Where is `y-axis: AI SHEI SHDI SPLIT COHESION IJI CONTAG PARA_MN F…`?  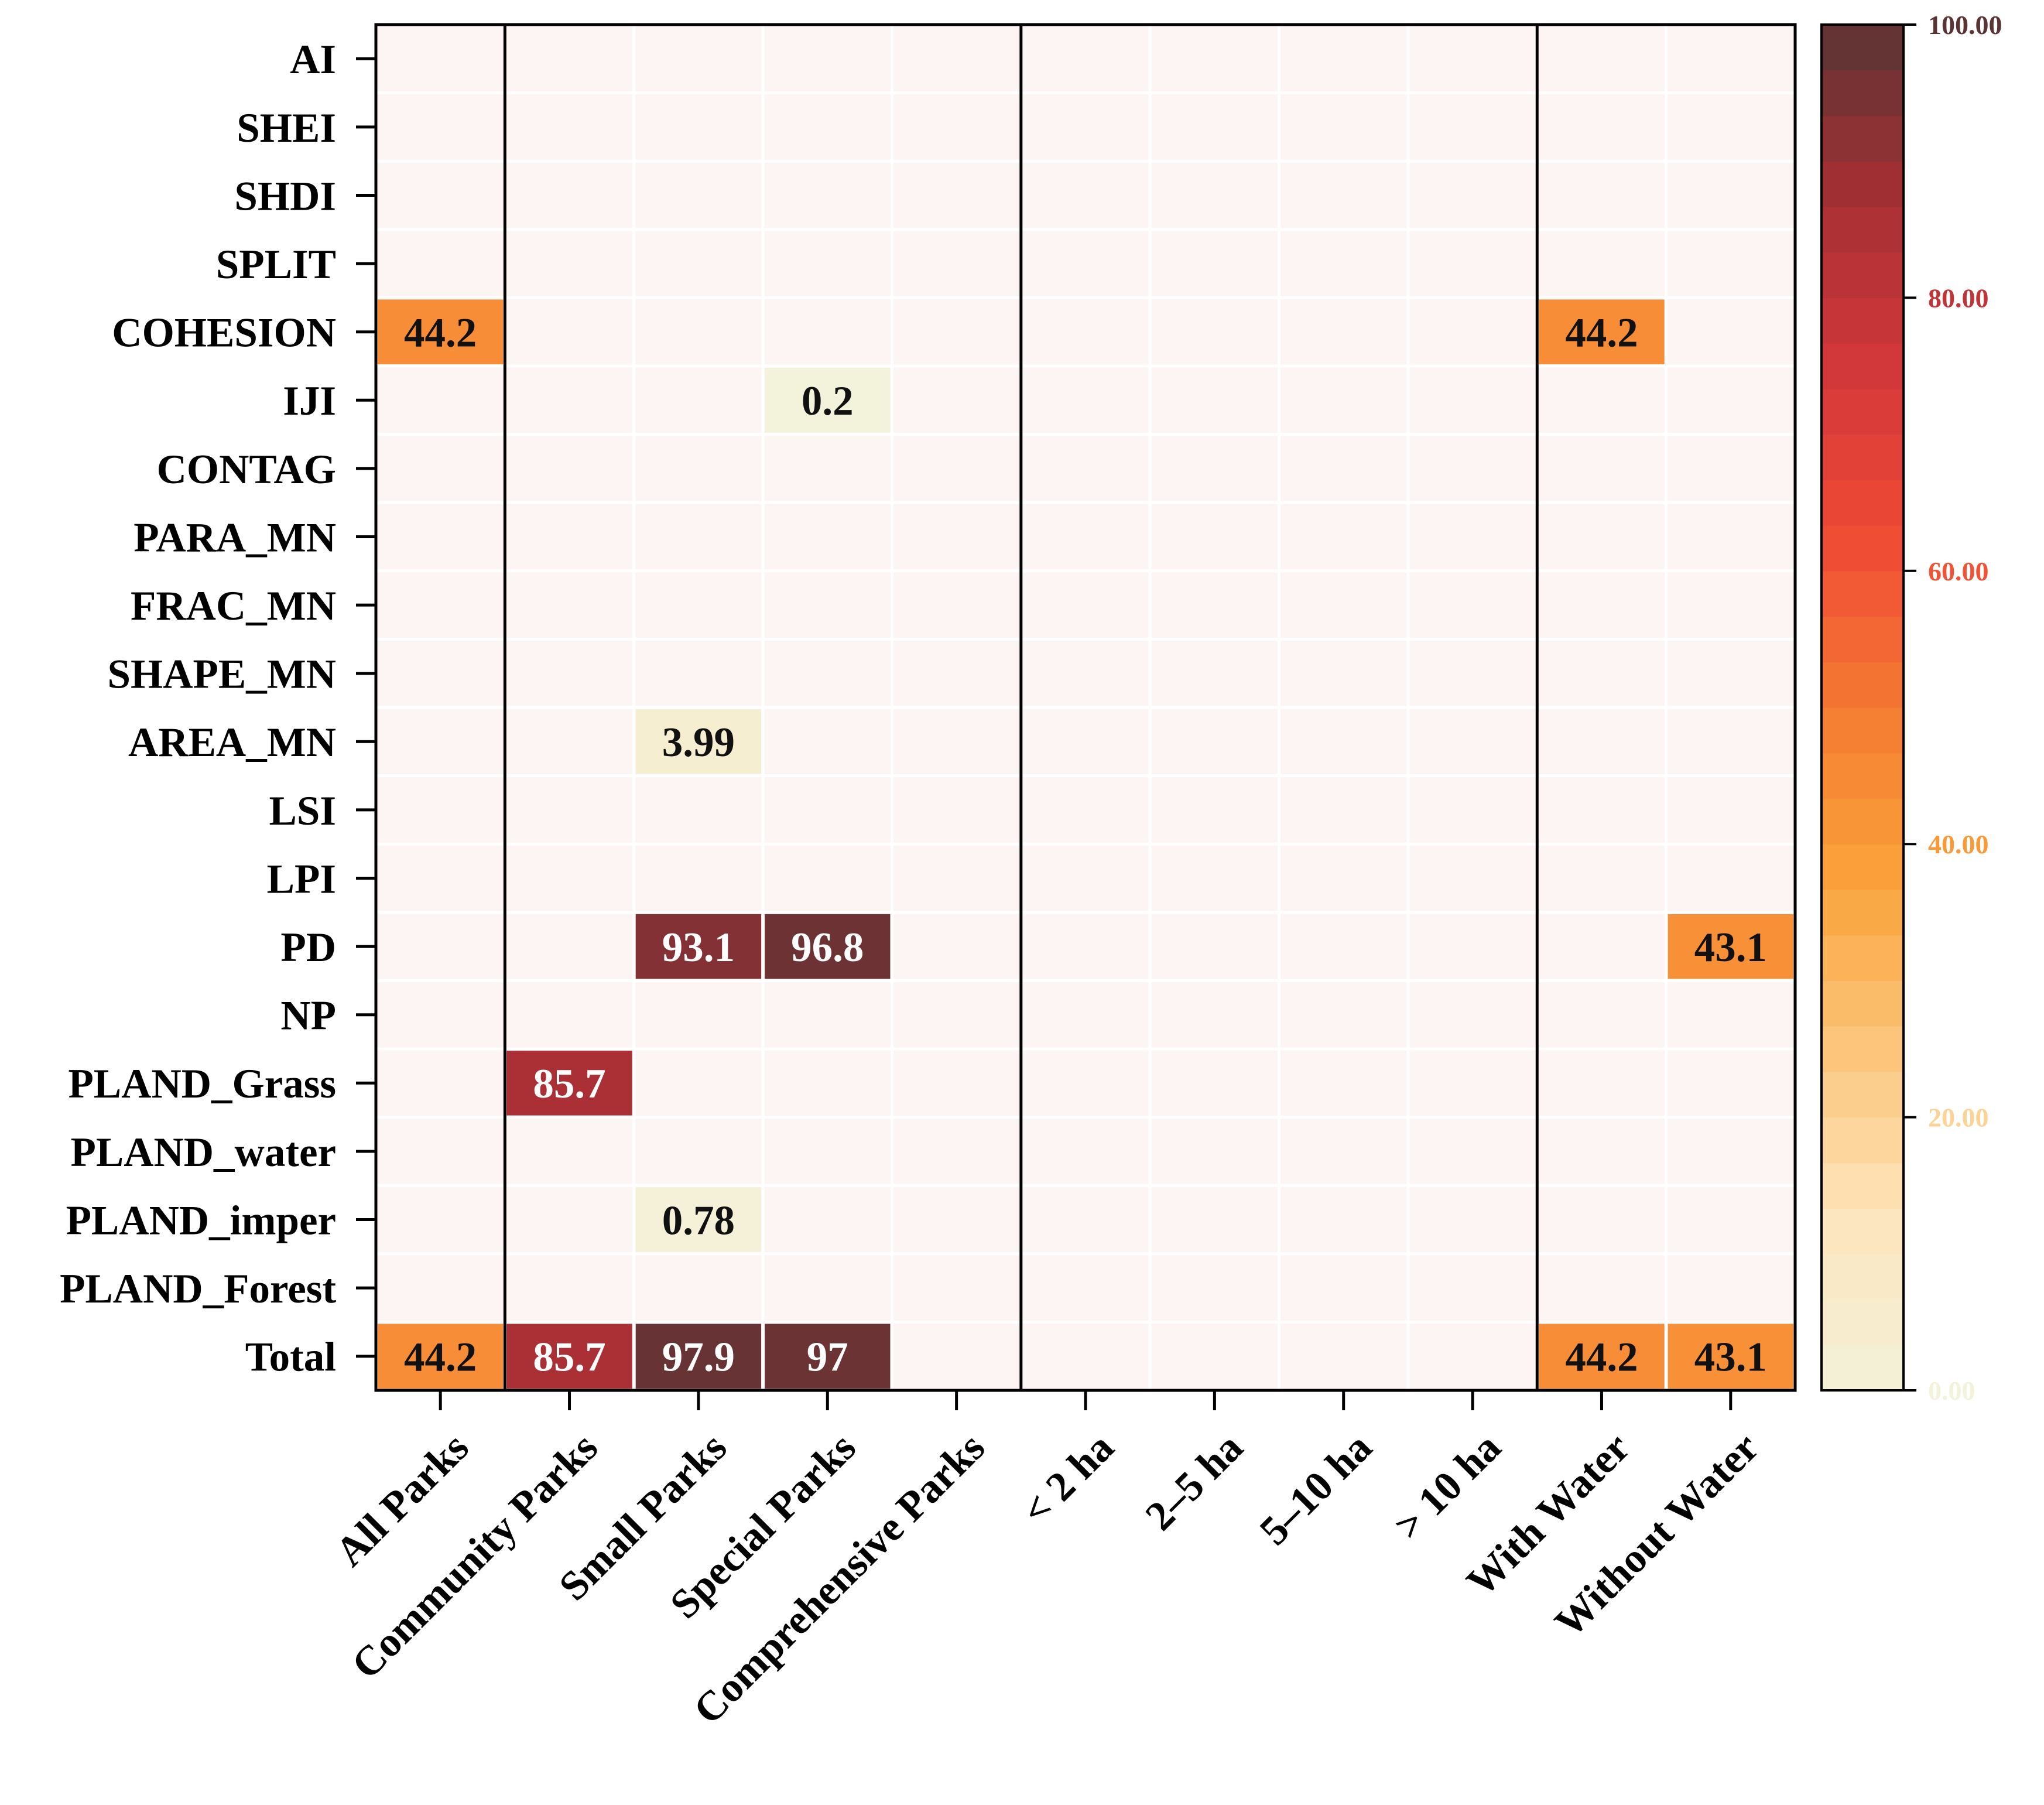 y-axis: AI SHEI SHDI SPLIT COHESION IJI CONTAG PARA_MN F… is located at coordinates (218, 709).